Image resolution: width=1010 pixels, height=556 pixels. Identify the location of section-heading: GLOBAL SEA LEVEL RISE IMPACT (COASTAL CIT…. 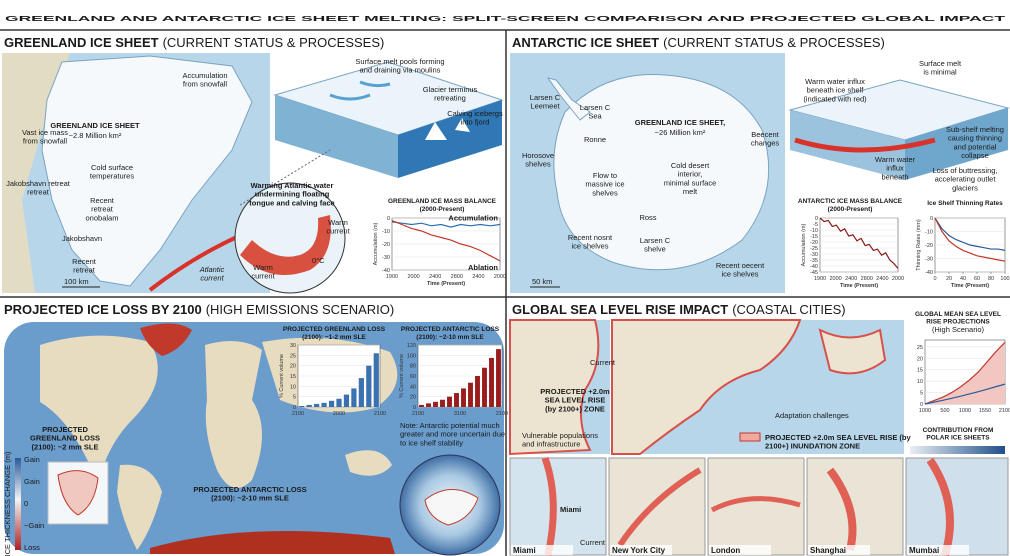
(679, 309).